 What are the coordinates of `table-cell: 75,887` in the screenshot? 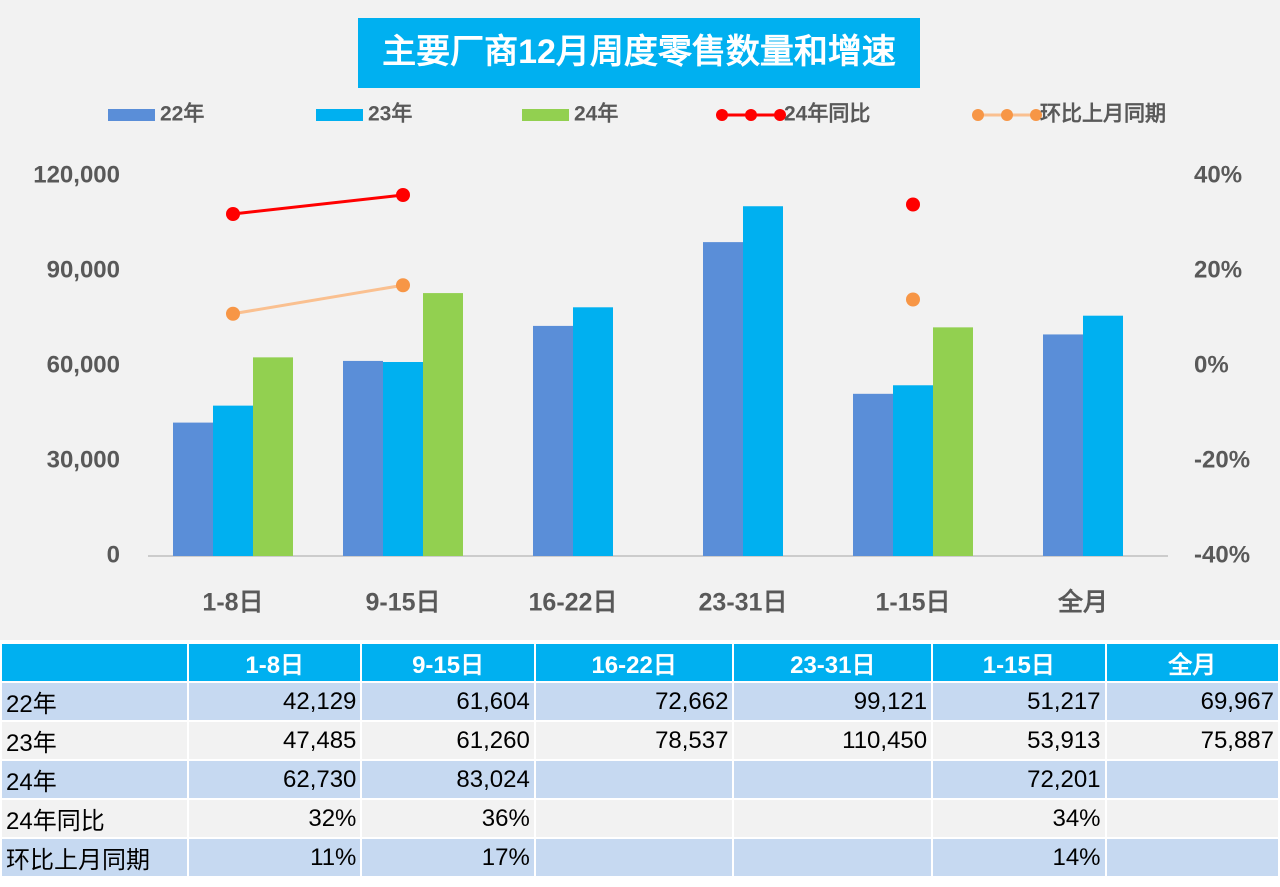 It's located at (1192, 740).